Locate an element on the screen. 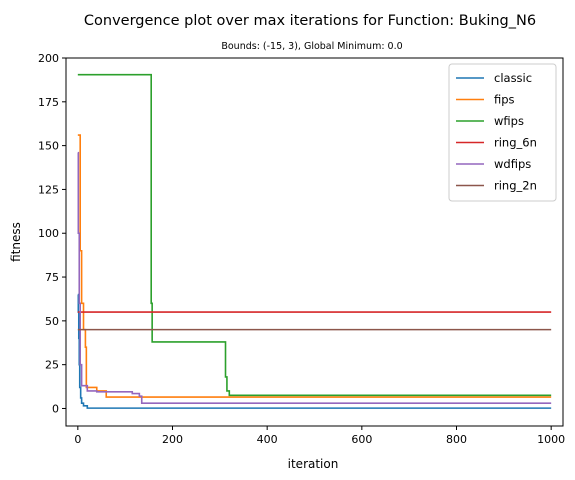 This screenshot has width=575, height=480. legend-label-ring_6n: ring_6n is located at coordinates (515, 143).